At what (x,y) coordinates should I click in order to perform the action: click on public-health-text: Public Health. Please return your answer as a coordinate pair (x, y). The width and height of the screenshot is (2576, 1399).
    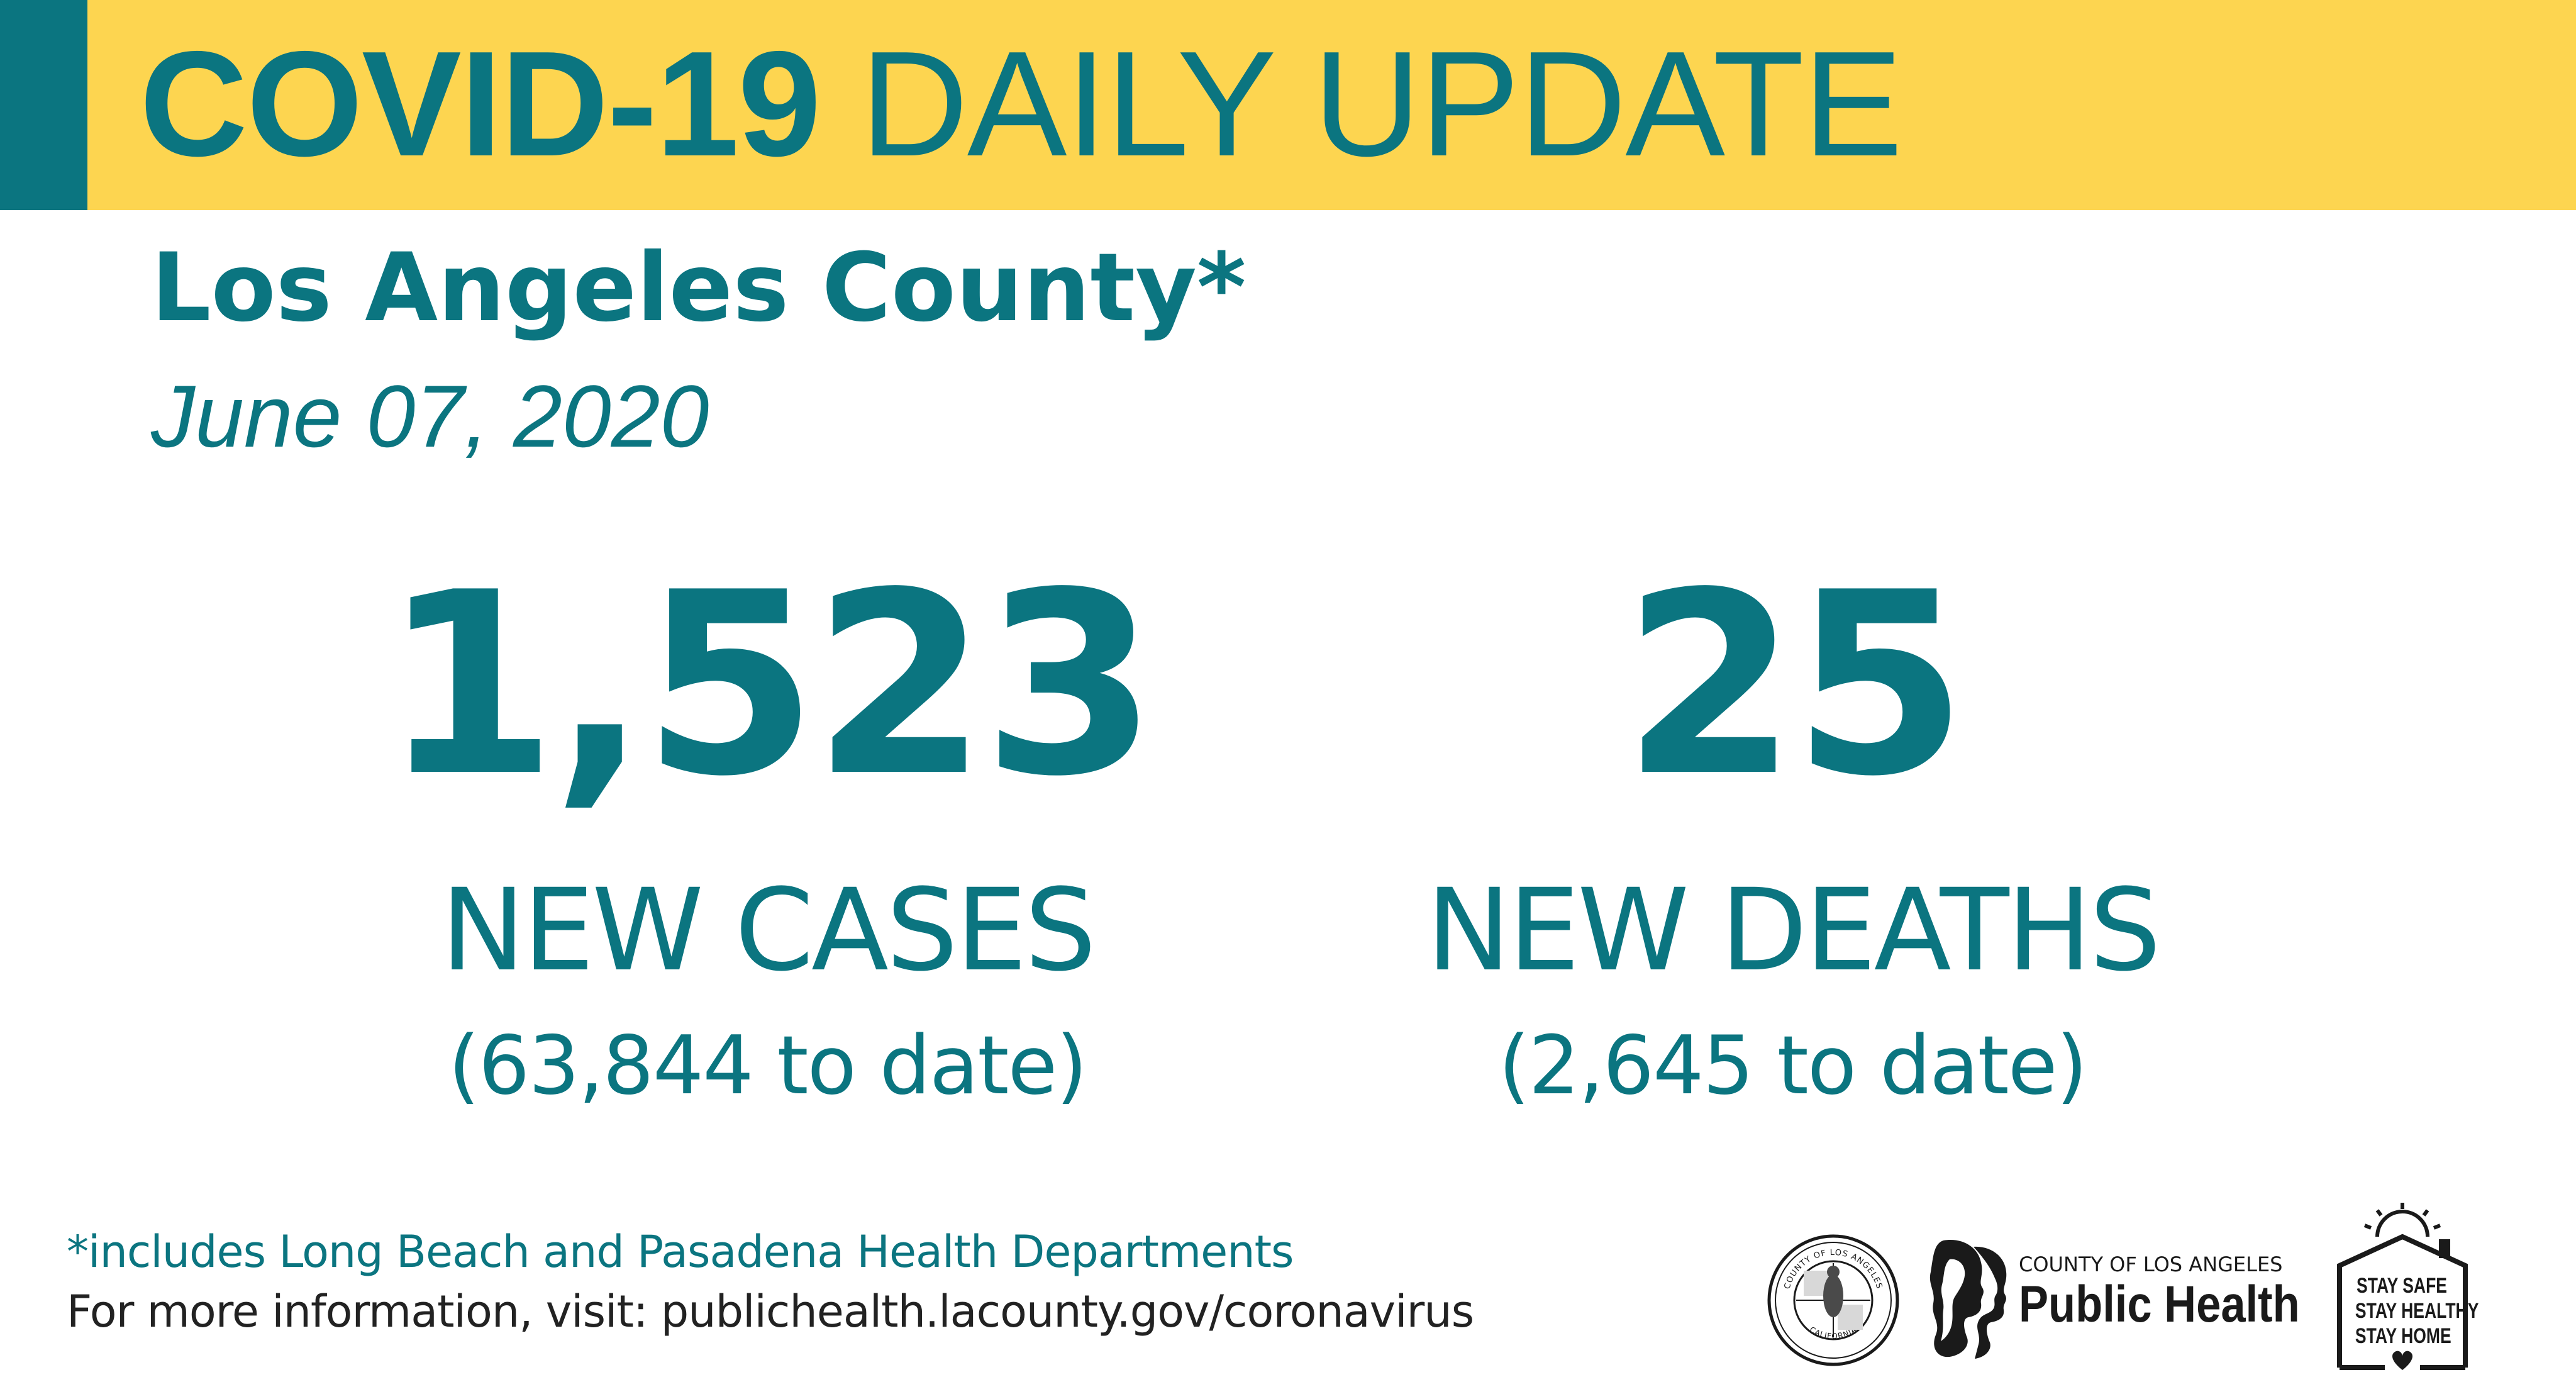
    Looking at the image, I should click on (2159, 1305).